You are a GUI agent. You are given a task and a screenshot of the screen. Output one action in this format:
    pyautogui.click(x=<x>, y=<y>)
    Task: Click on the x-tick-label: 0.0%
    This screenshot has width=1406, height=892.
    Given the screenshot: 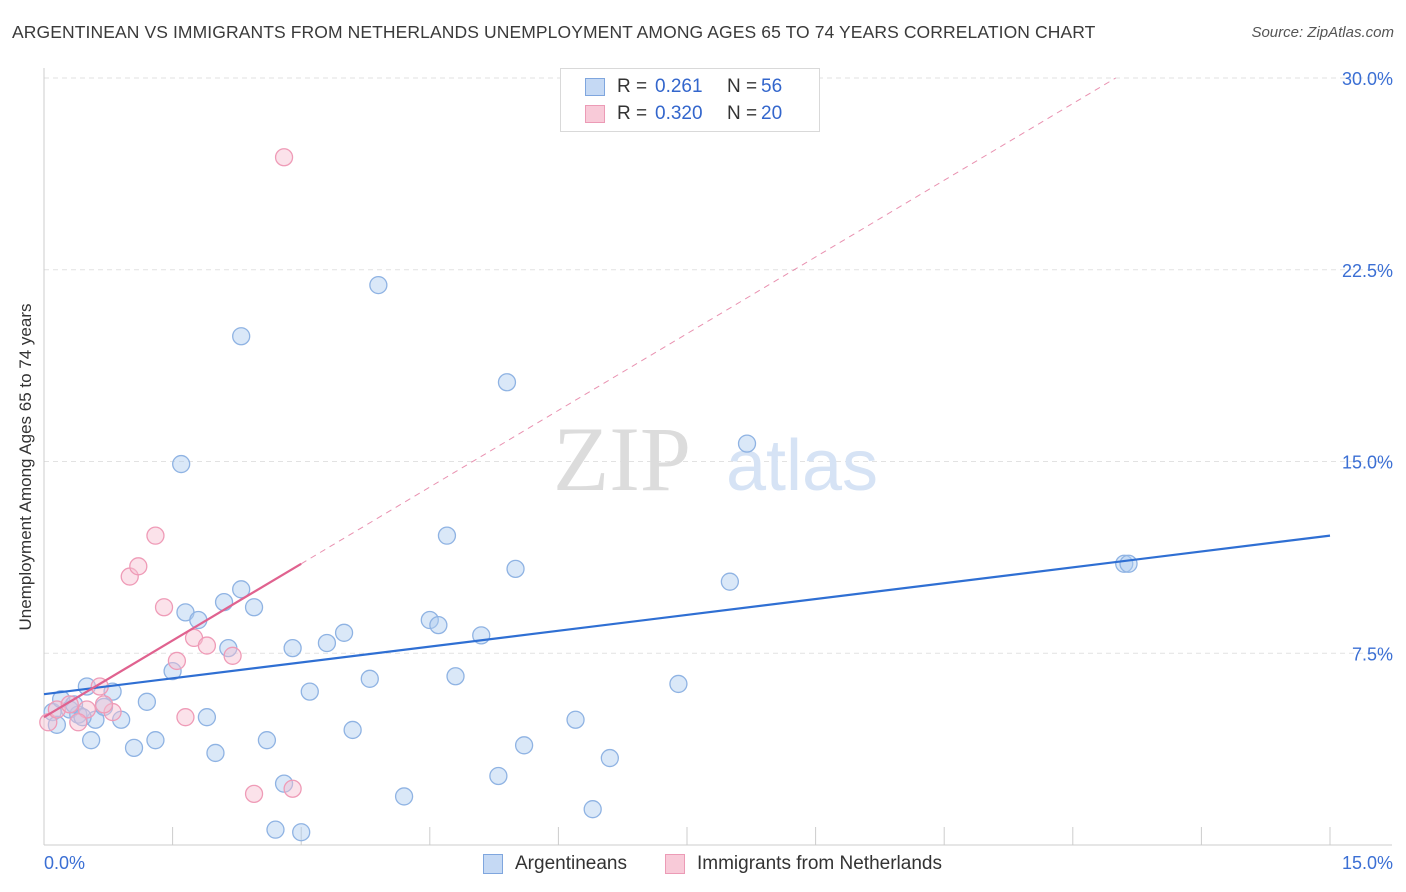 What is the action you would take?
    pyautogui.click(x=64, y=863)
    